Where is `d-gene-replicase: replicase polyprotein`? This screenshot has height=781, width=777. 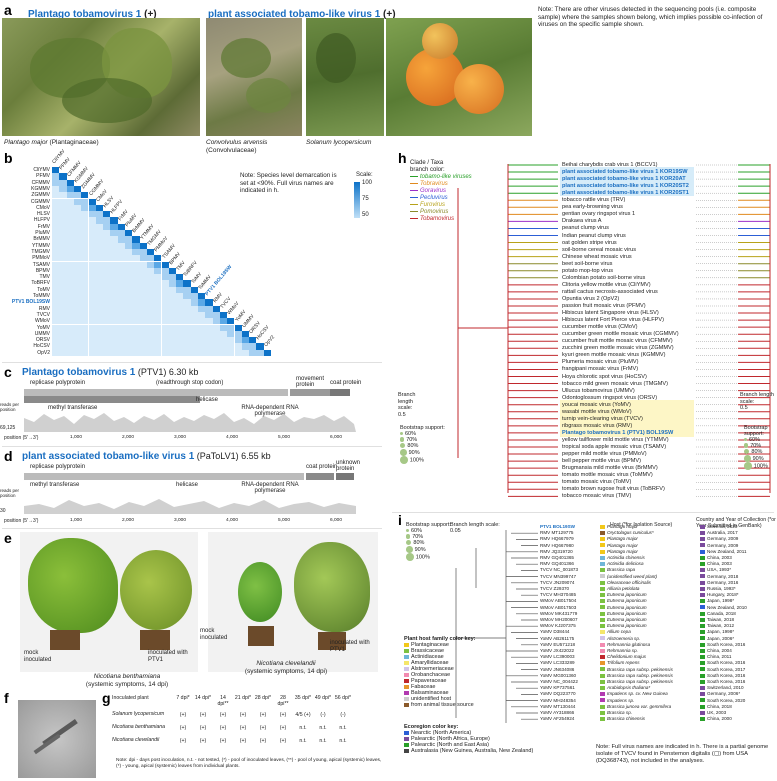
d-gene-replicase: replicase polyprotein is located at coordinates (58, 467).